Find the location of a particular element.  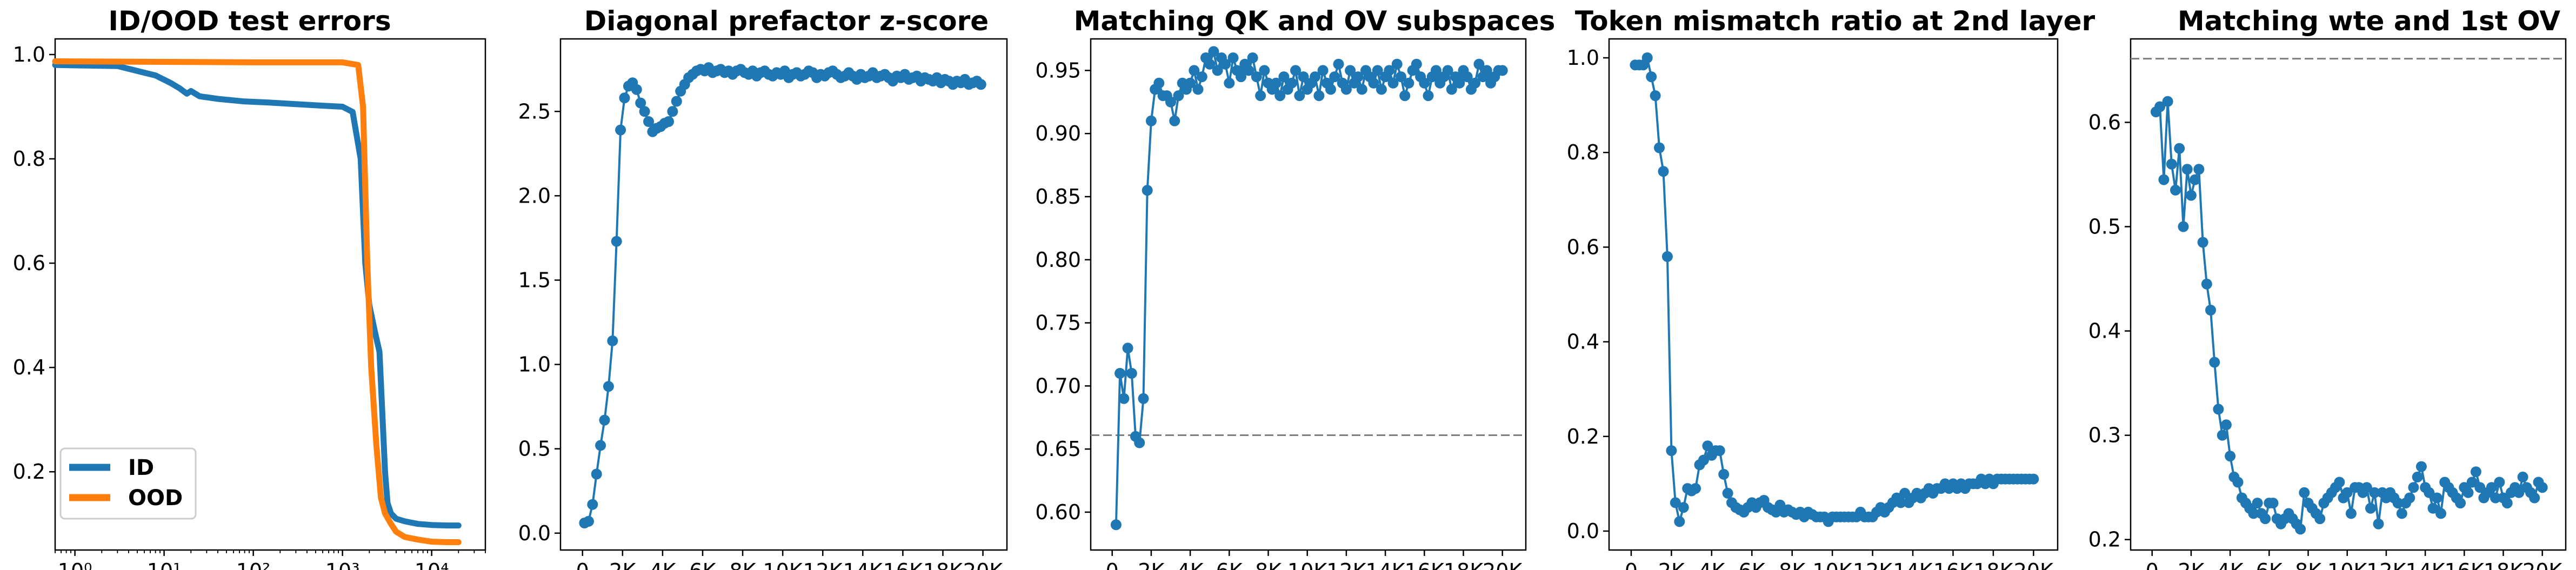

x-tick-label: 10¹ is located at coordinates (165, 564).